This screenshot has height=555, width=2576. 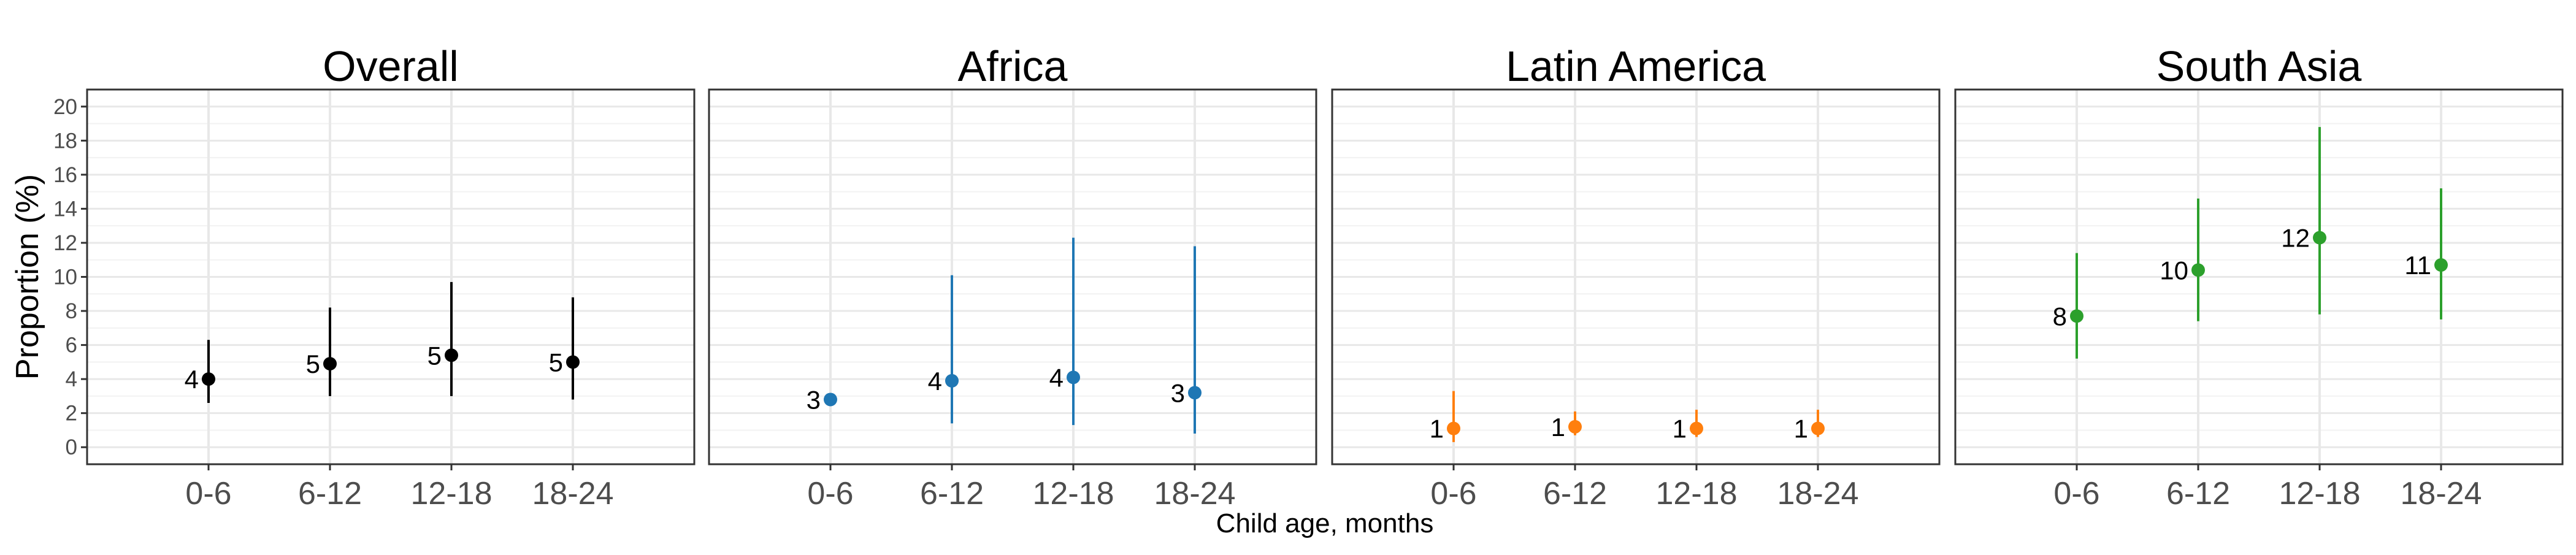 I want to click on panel-title: Africa, so click(x=1013, y=66).